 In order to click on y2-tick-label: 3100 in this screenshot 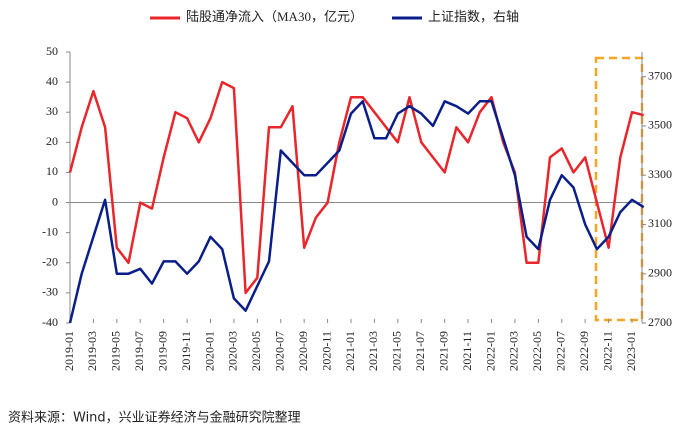, I will do `click(660, 223)`.